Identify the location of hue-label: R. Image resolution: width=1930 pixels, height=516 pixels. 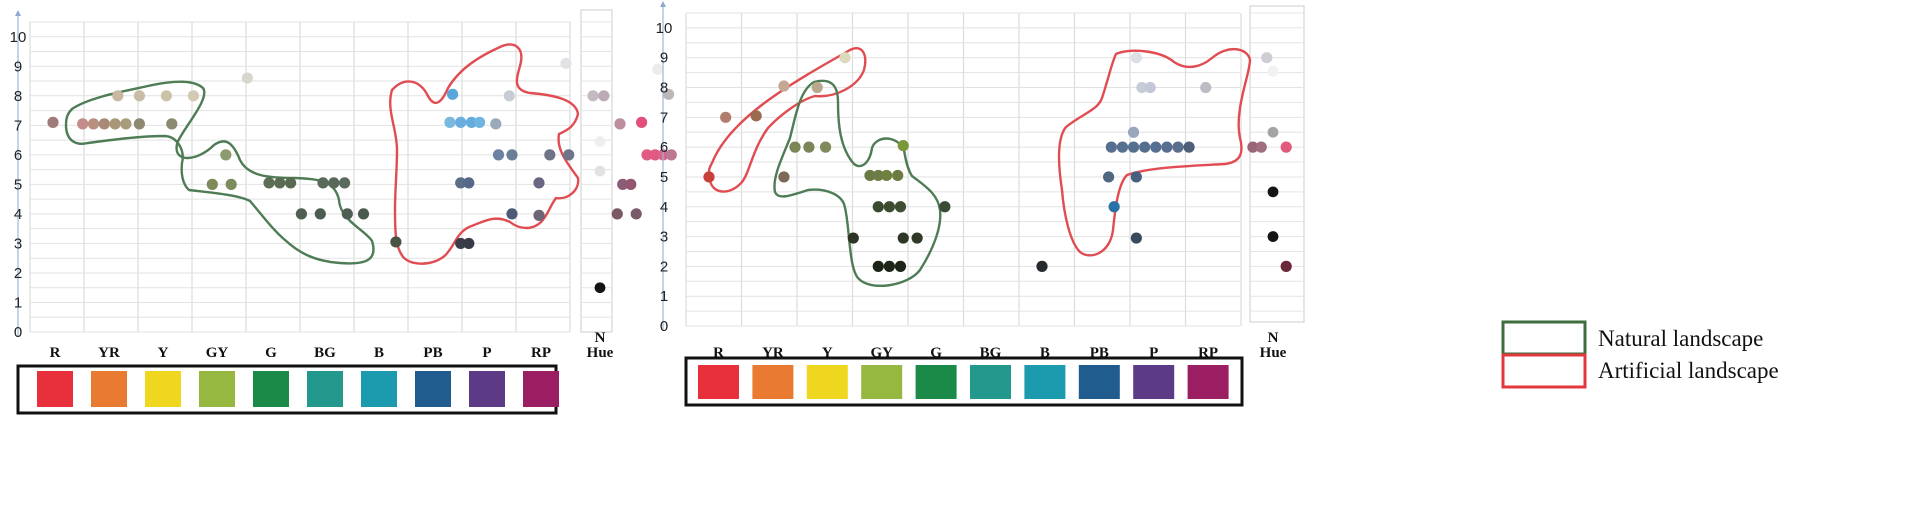
(718, 353).